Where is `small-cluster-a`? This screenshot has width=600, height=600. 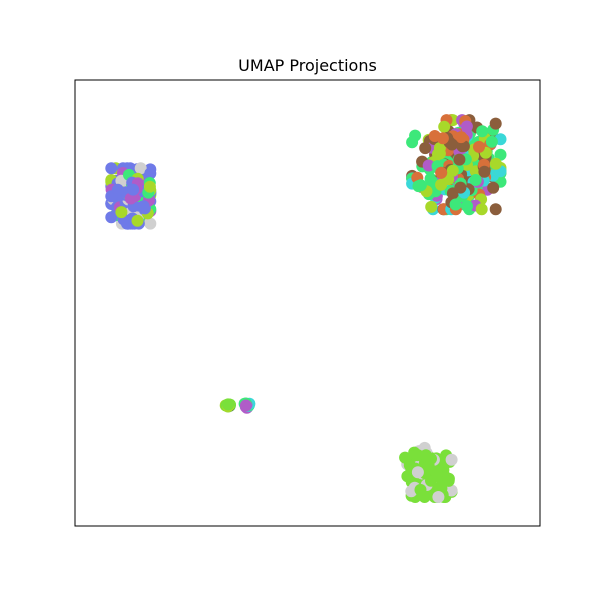
small-cluster-a is located at coordinates (227, 405).